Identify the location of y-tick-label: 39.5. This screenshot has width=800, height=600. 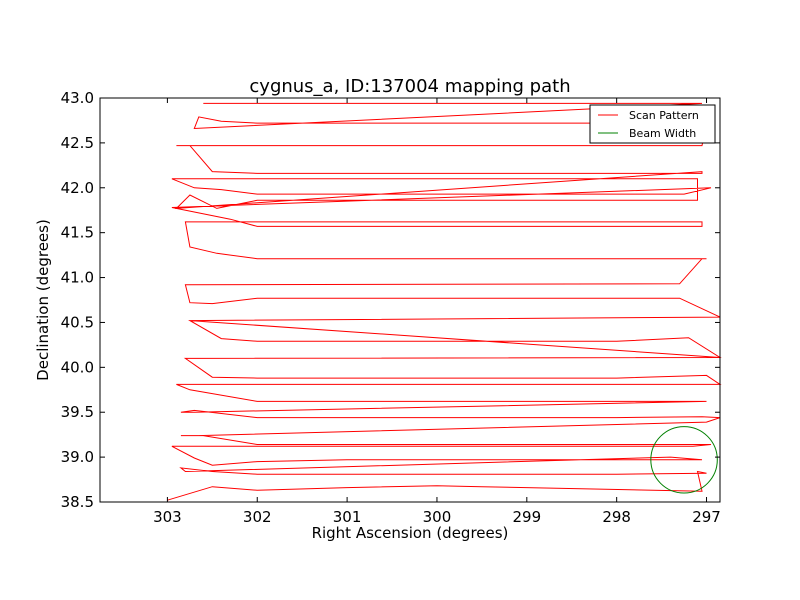
(77, 412).